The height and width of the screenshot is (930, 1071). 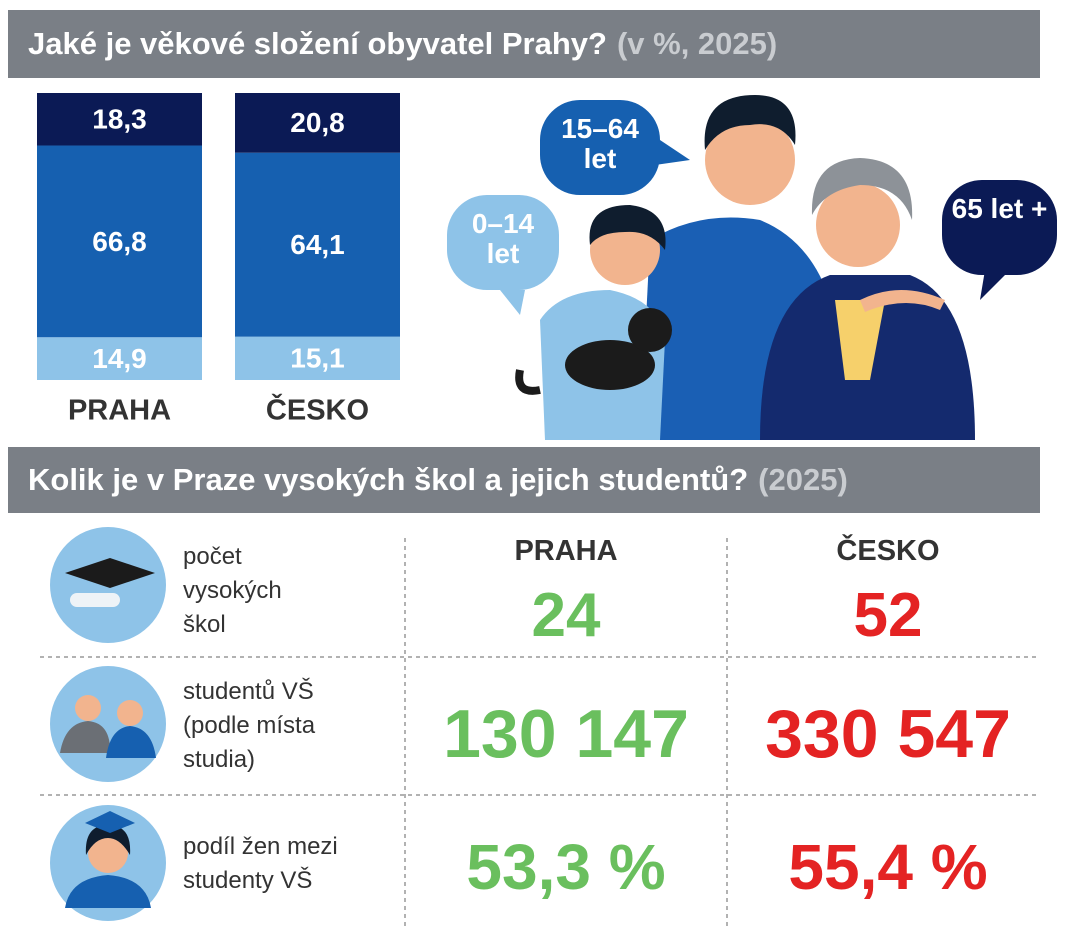 I want to click on legend-entry: 15–64 let, so click(x=600, y=147).